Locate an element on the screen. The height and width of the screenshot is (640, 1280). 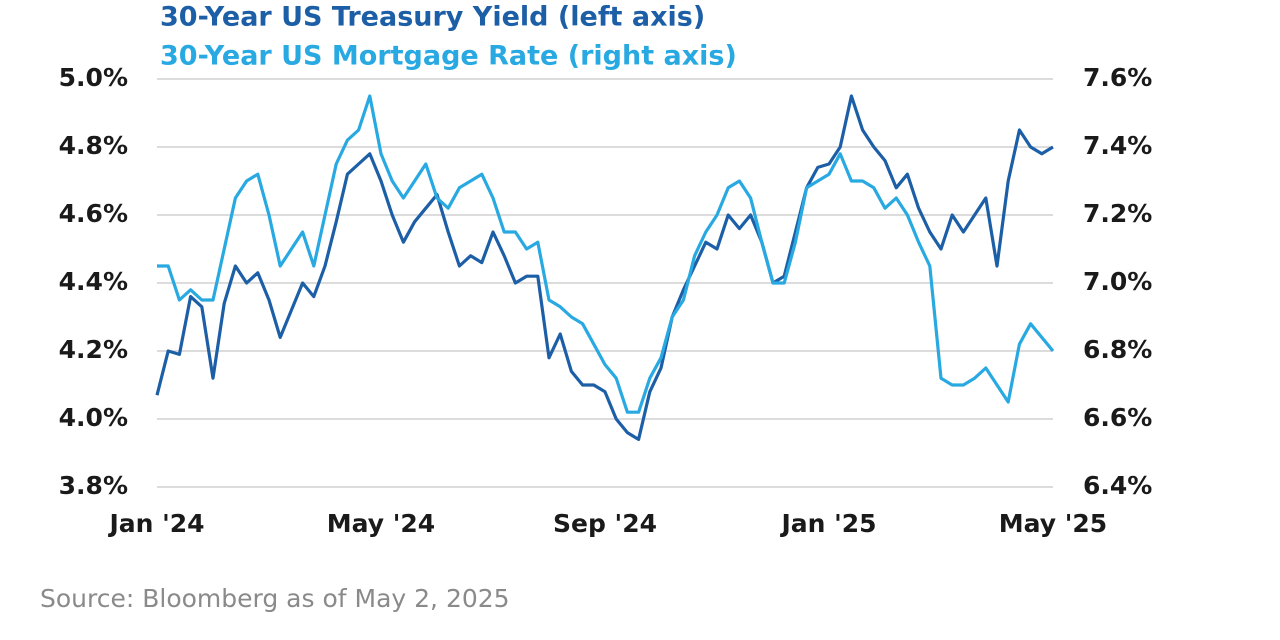
y2-tick-label: 7.0% is located at coordinates (1117, 281).